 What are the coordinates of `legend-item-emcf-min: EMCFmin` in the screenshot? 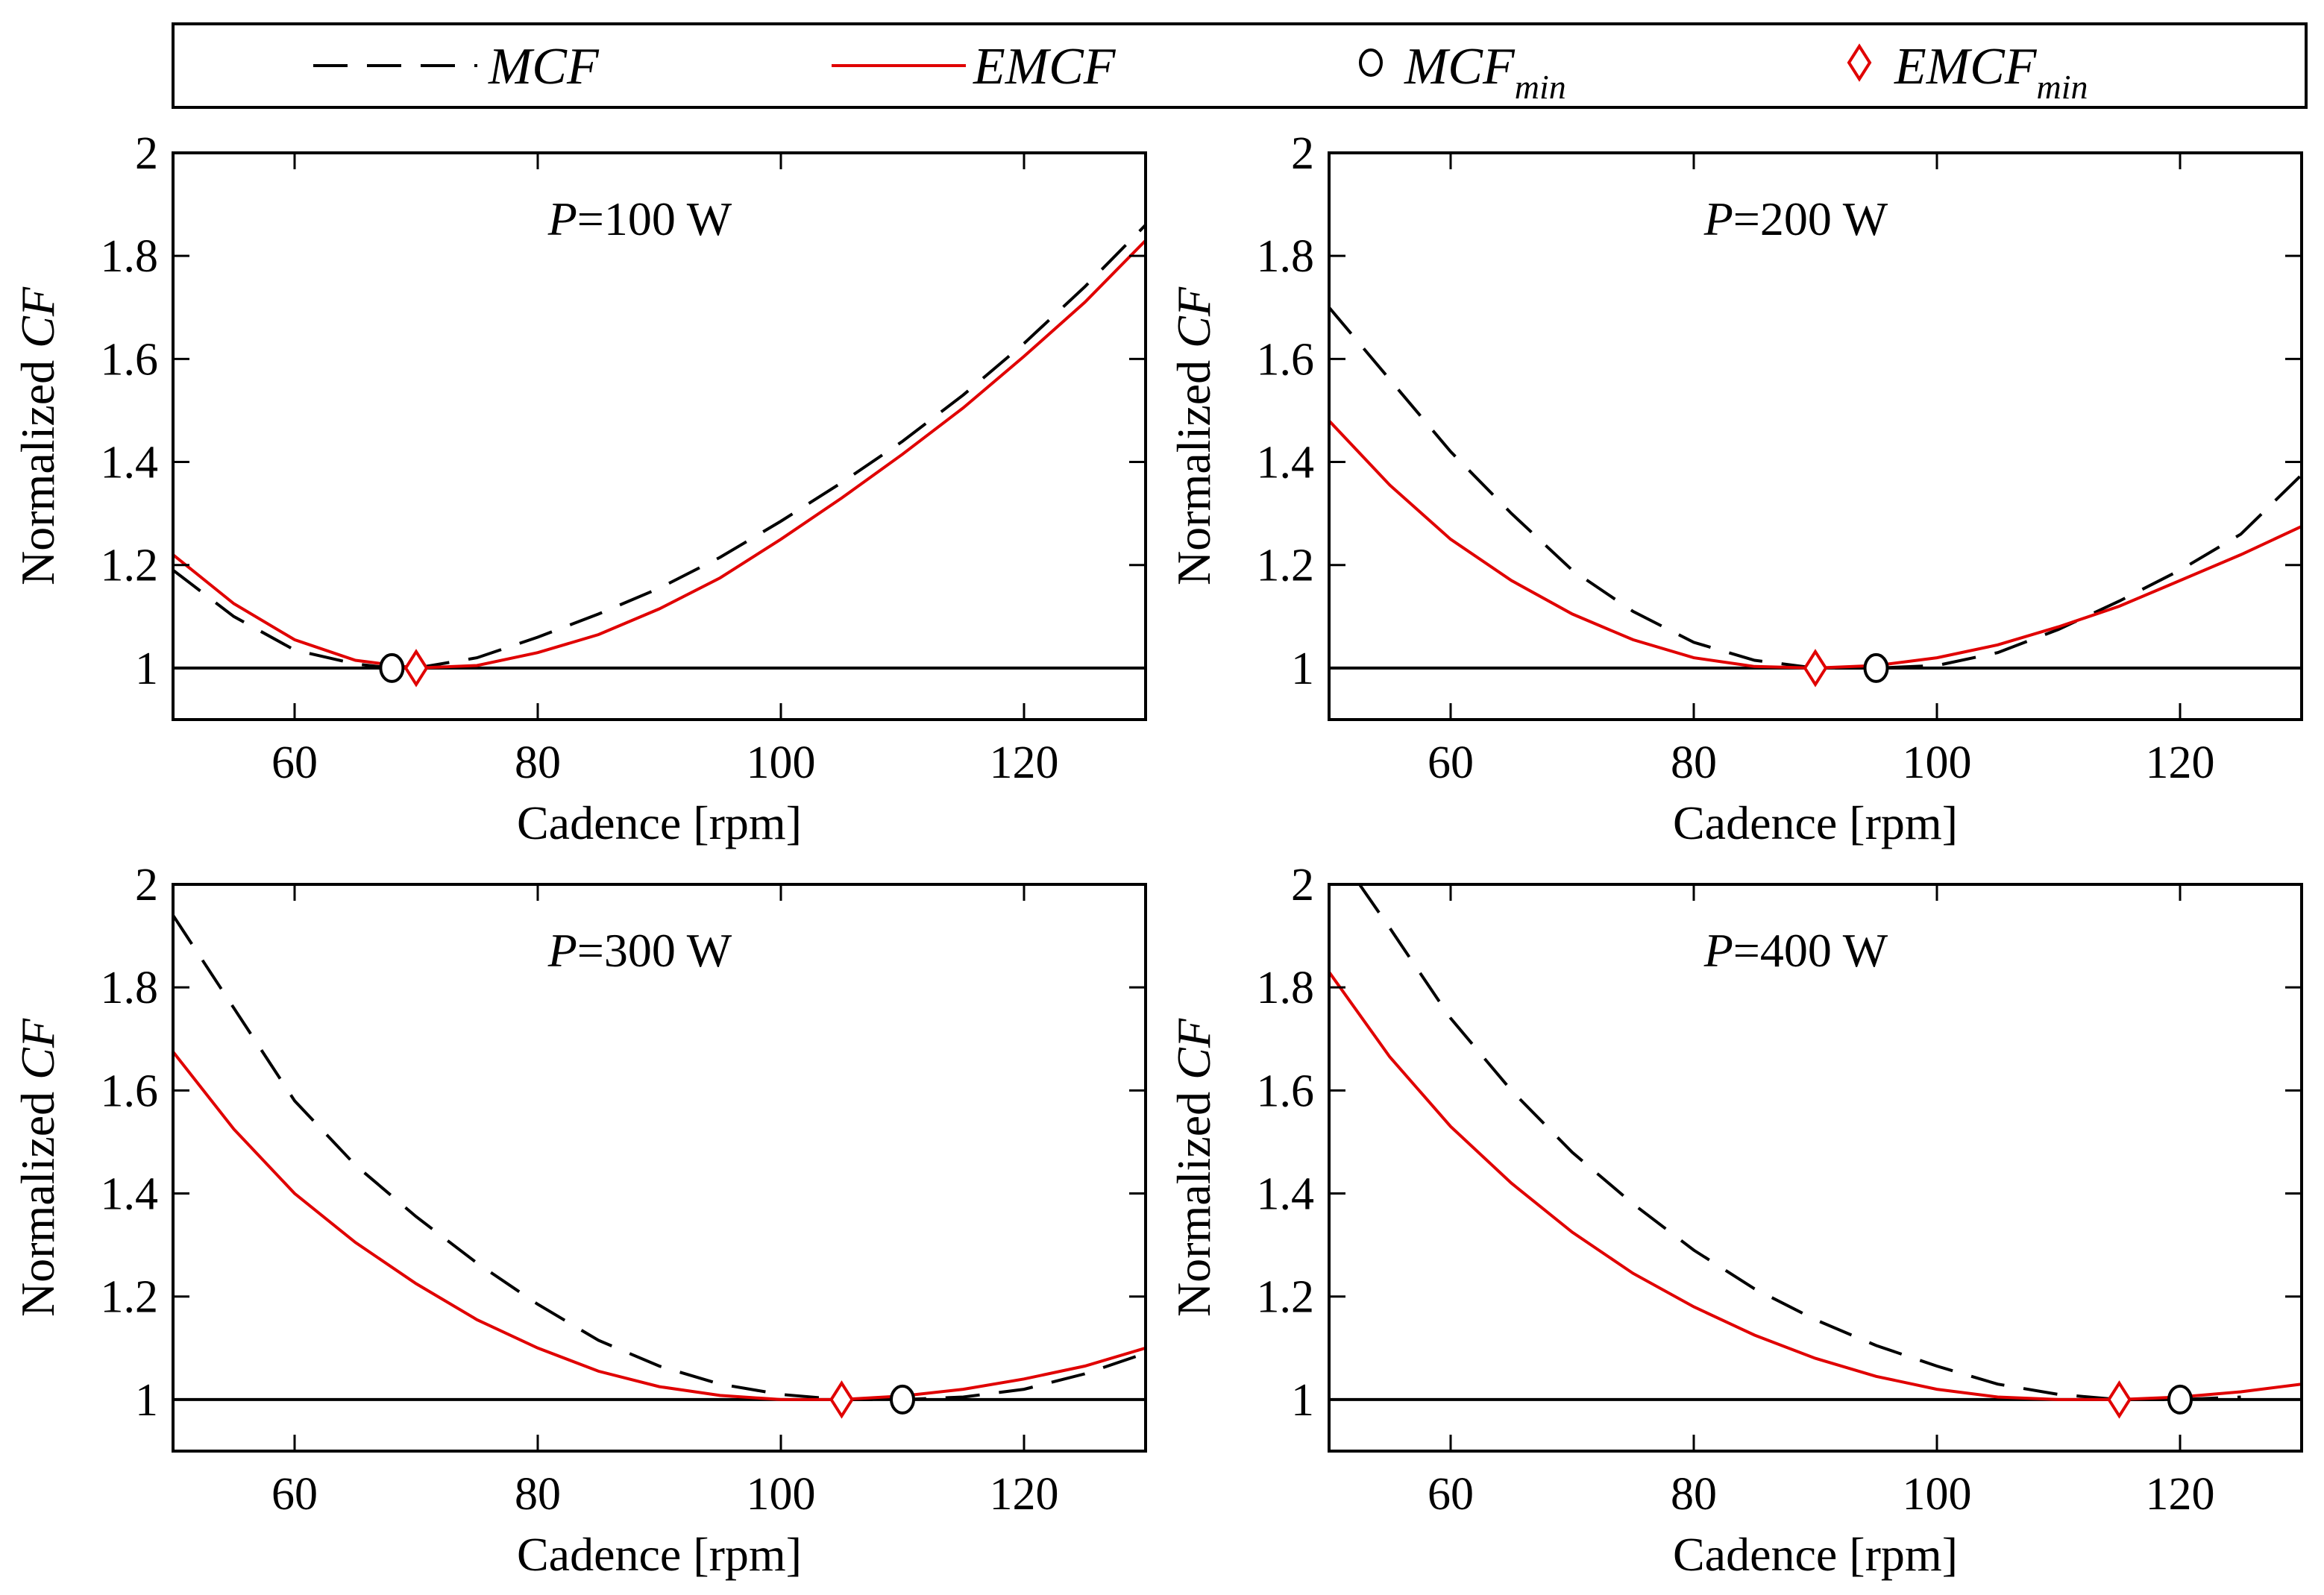 It's located at (1967, 72).